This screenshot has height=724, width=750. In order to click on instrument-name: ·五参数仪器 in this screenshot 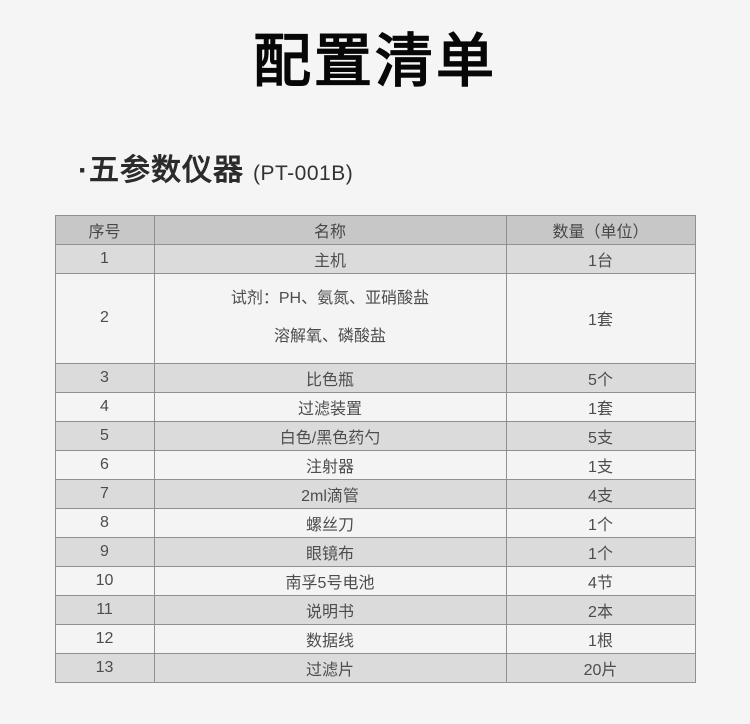, I will do `click(161, 170)`.